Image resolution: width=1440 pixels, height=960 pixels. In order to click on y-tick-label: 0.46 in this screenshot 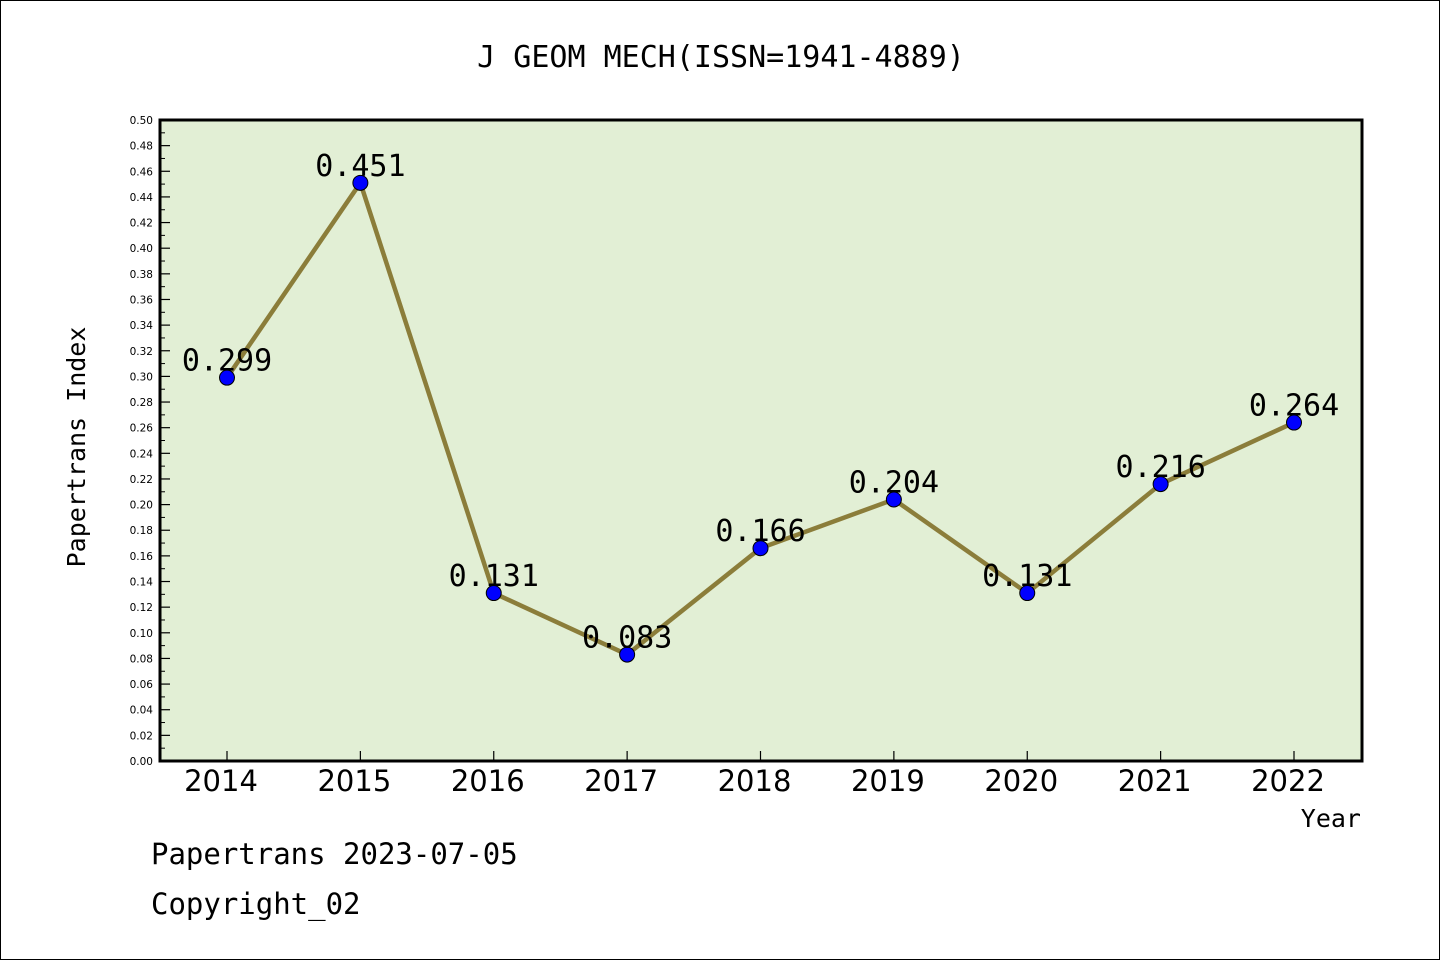, I will do `click(142, 172)`.